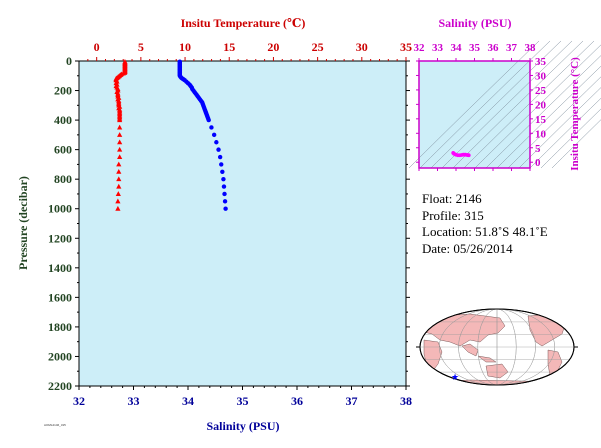  Describe the element at coordinates (468, 155) in the screenshot. I see `ts-point` at that location.